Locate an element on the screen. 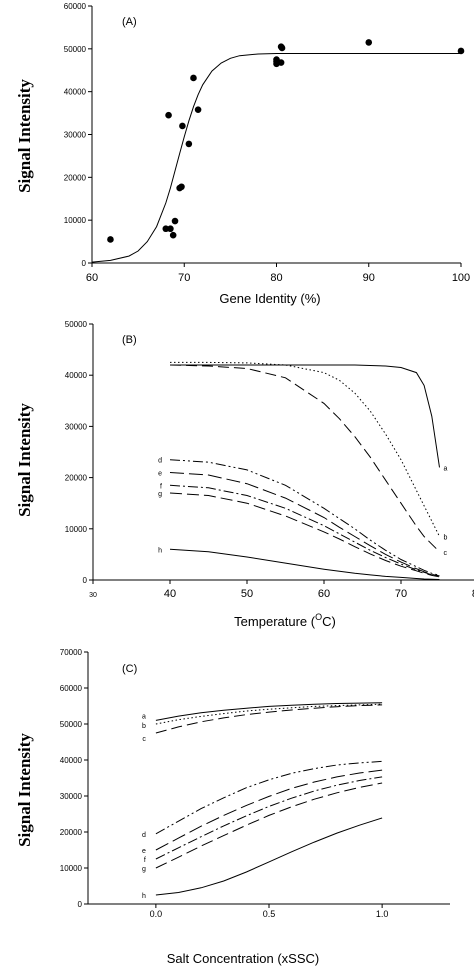 Image resolution: width=474 pixels, height=971 pixels. panel-c-series-d-label: d is located at coordinates (144, 835).